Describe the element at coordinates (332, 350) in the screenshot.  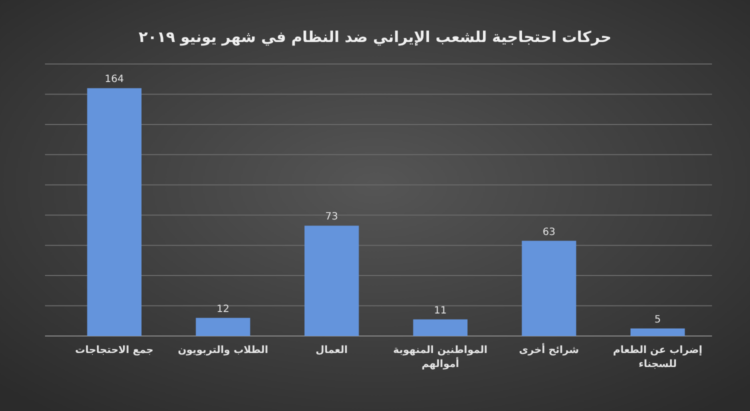
I see `x-tick-label: العمال` at that location.